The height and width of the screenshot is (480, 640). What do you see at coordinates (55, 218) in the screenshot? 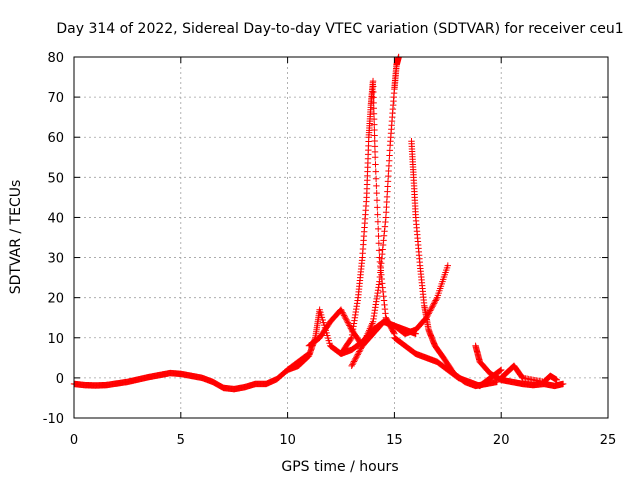
I see `y-tick-label: 40` at bounding box center [55, 218].